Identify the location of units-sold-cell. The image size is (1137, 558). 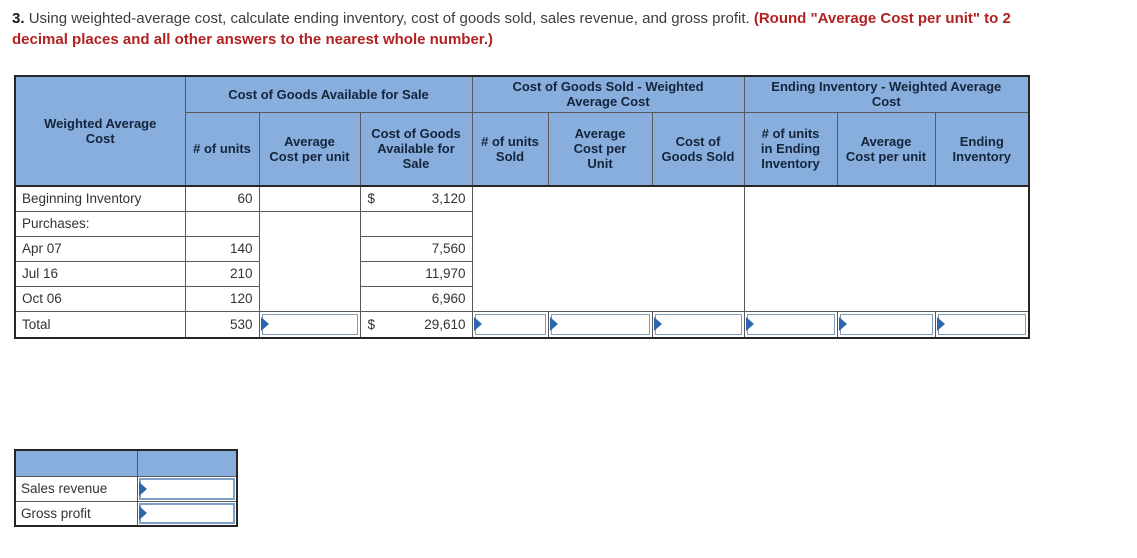
(510, 324).